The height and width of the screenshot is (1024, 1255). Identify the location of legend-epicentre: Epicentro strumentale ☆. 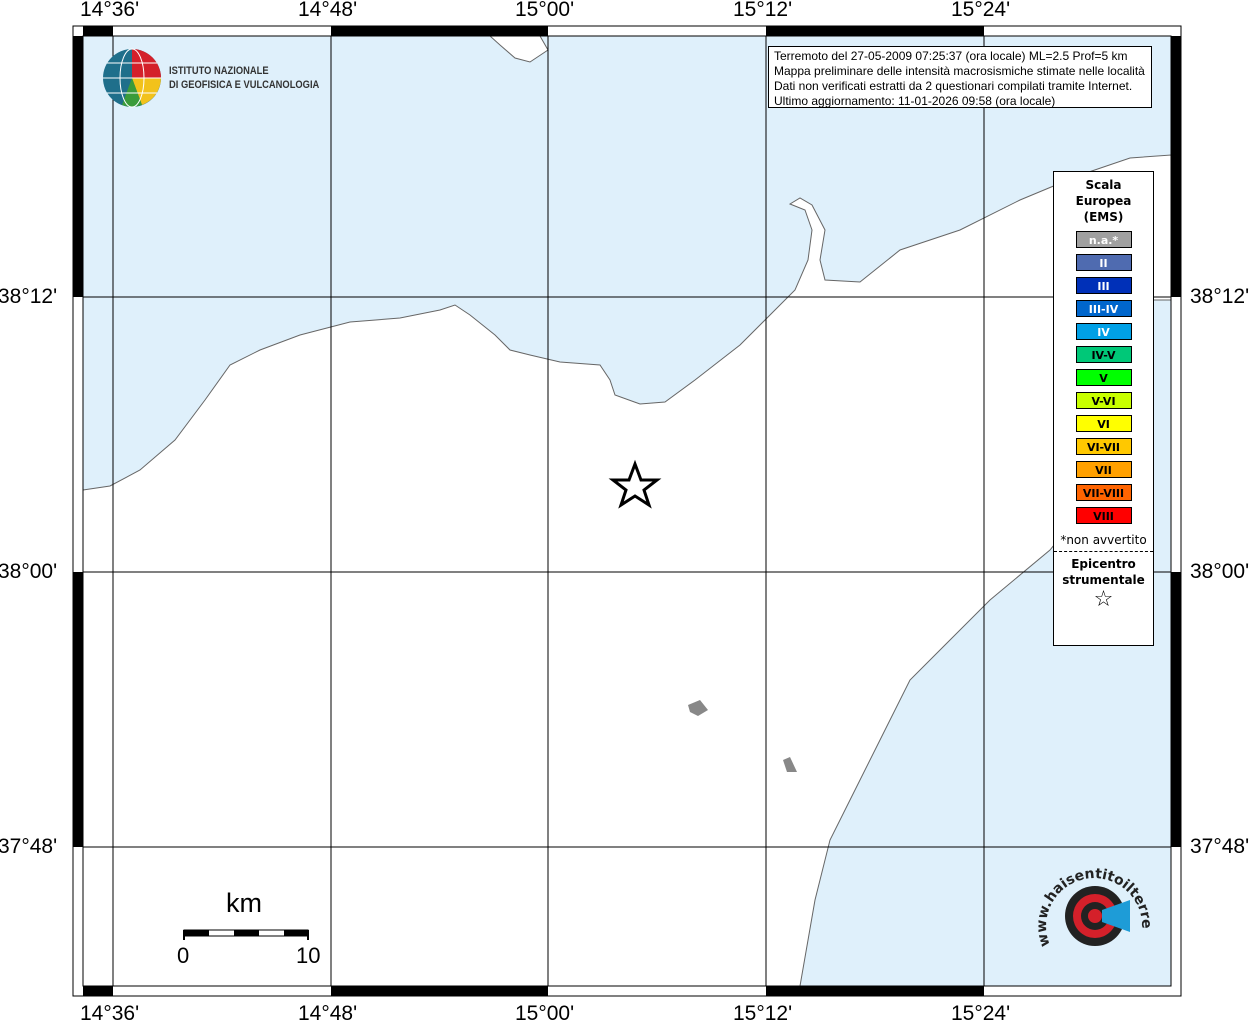
(1103, 581).